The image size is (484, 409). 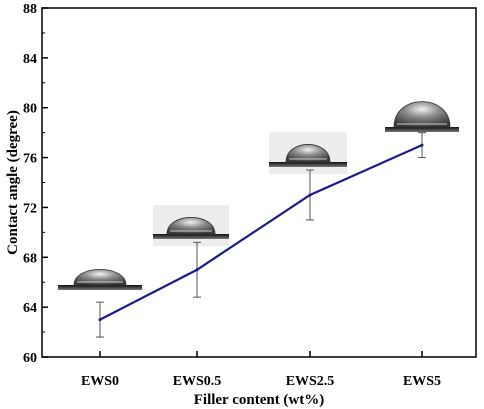 What do you see at coordinates (310, 381) in the screenshot?
I see `x-tick-label: EWS2.5` at bounding box center [310, 381].